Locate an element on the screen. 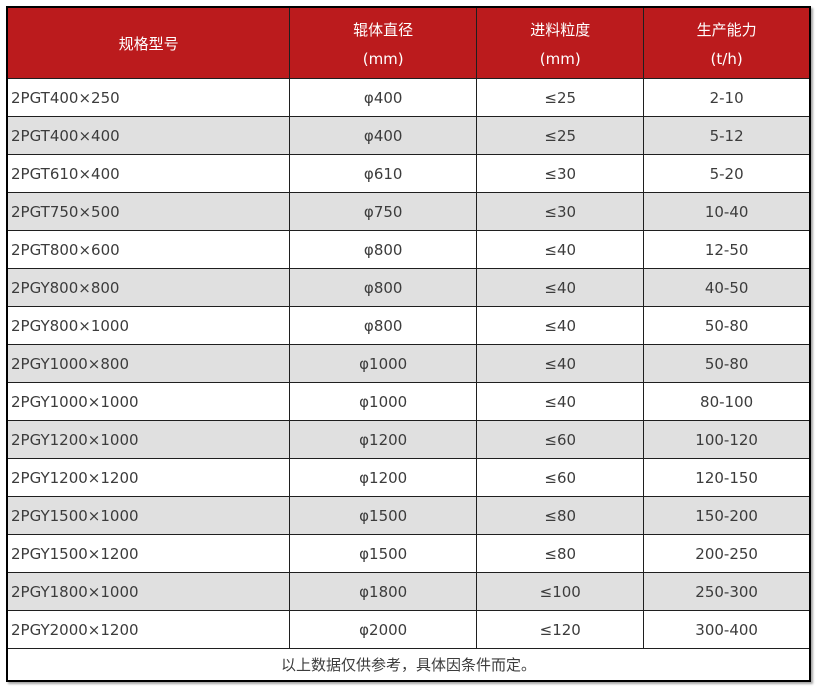 The image size is (816, 689). capacity-cell: 2-10 is located at coordinates (727, 97).